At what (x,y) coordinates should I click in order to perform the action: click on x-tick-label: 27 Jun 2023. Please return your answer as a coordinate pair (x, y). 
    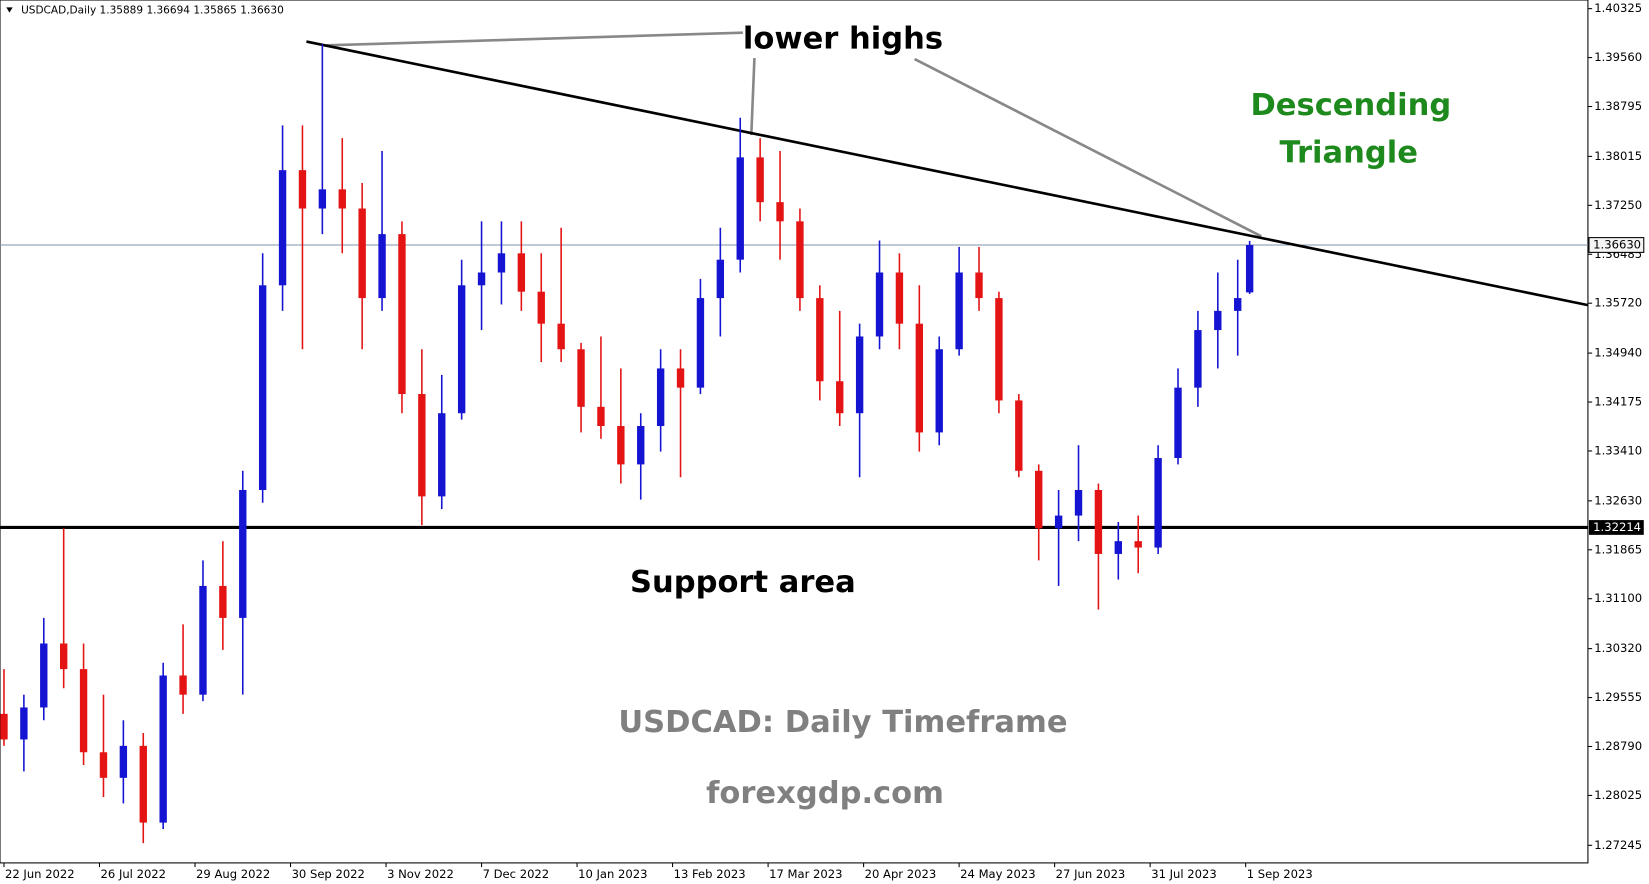
    Looking at the image, I should click on (1091, 874).